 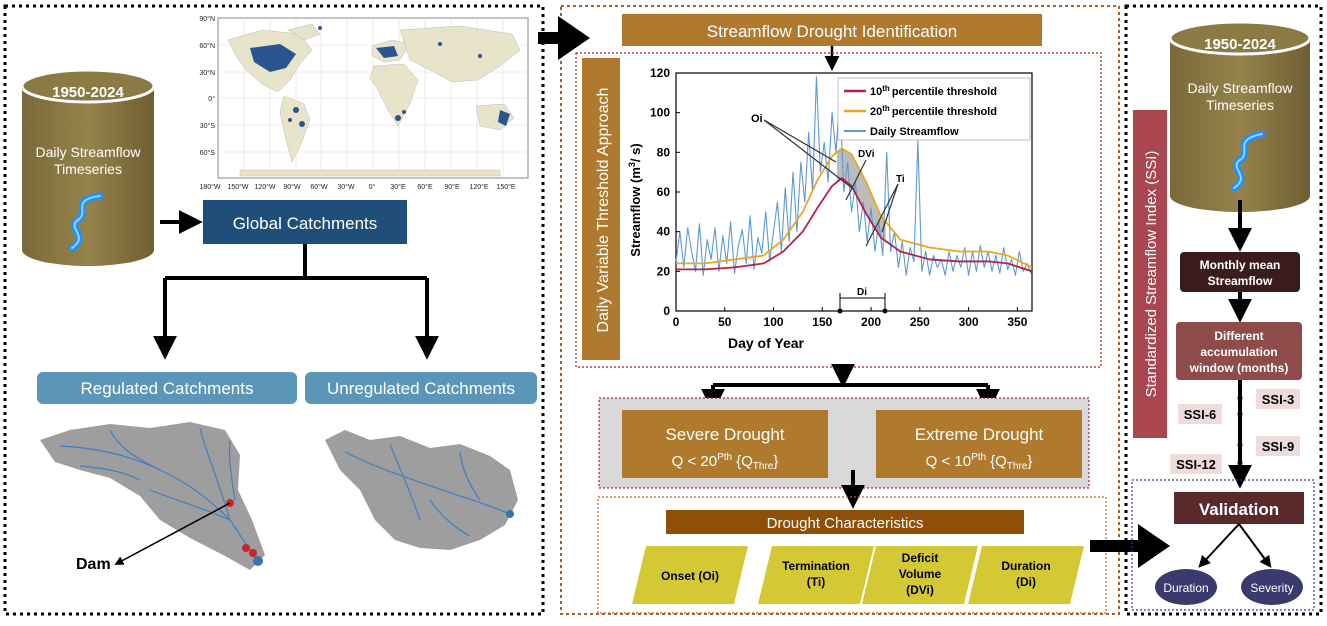 I want to click on cylinder-line1: Daily Streamflow, so click(x=88, y=152).